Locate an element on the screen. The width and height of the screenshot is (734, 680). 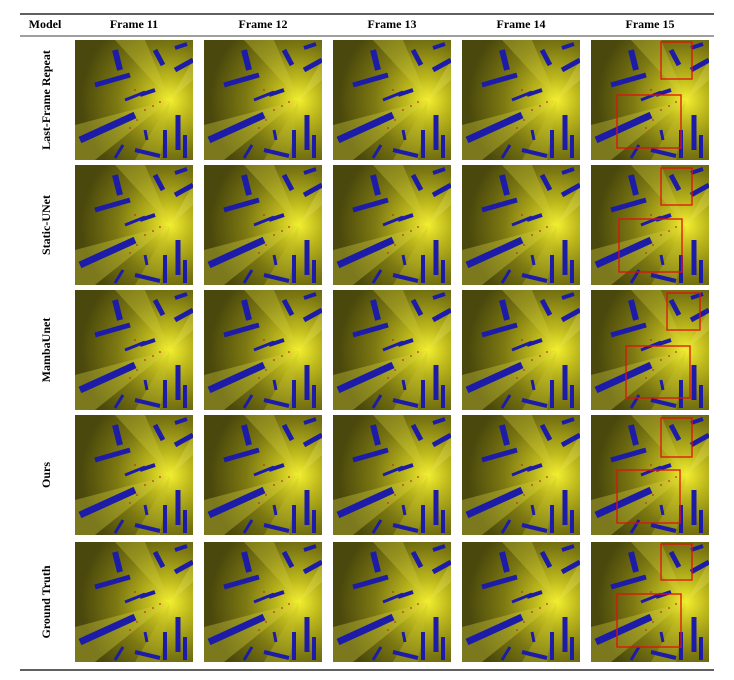
column-header: Frame 14 is located at coordinates (521, 24).